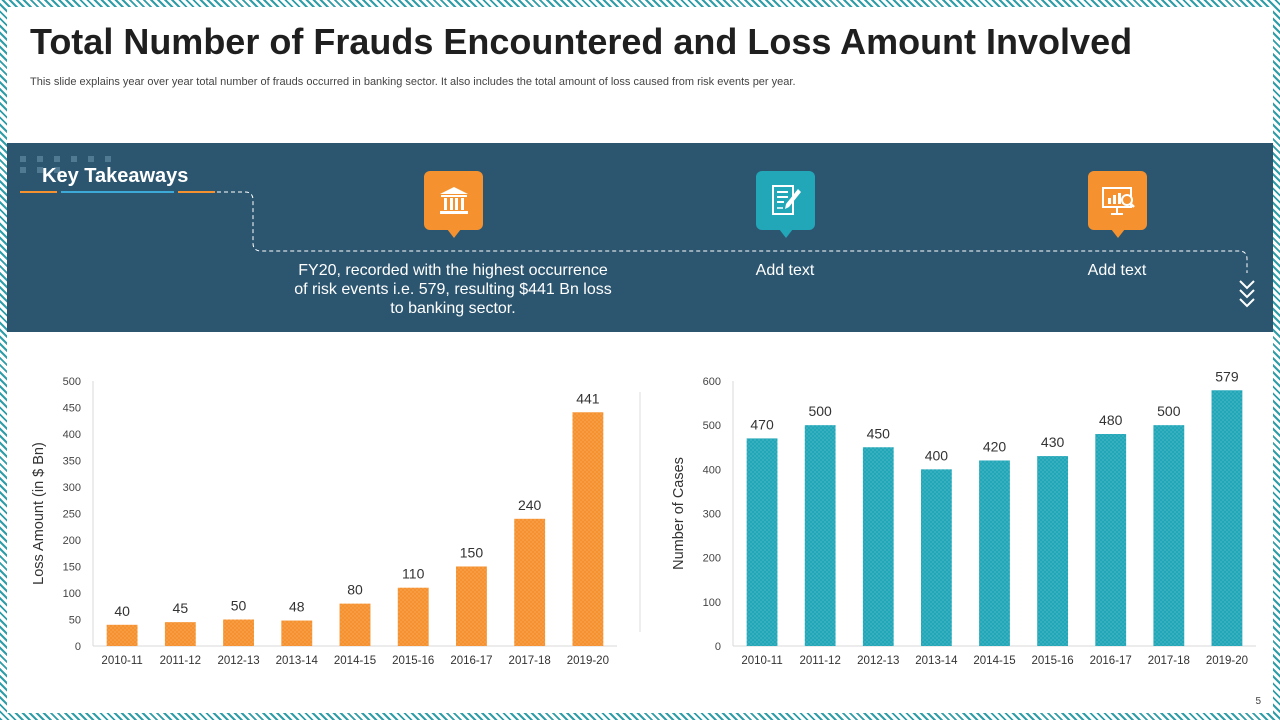  I want to click on loss-data-label: 110, so click(413, 574).